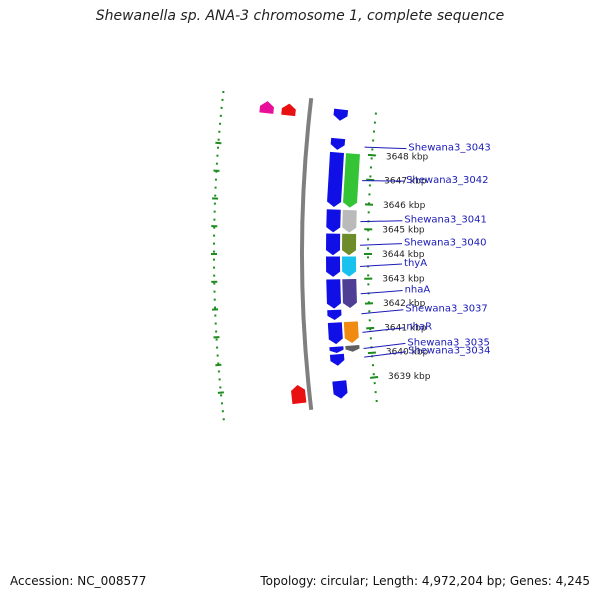 Image resolution: width=600 pixels, height=600 pixels. I want to click on kbp-tick-label: 3641 kbp, so click(405, 328).